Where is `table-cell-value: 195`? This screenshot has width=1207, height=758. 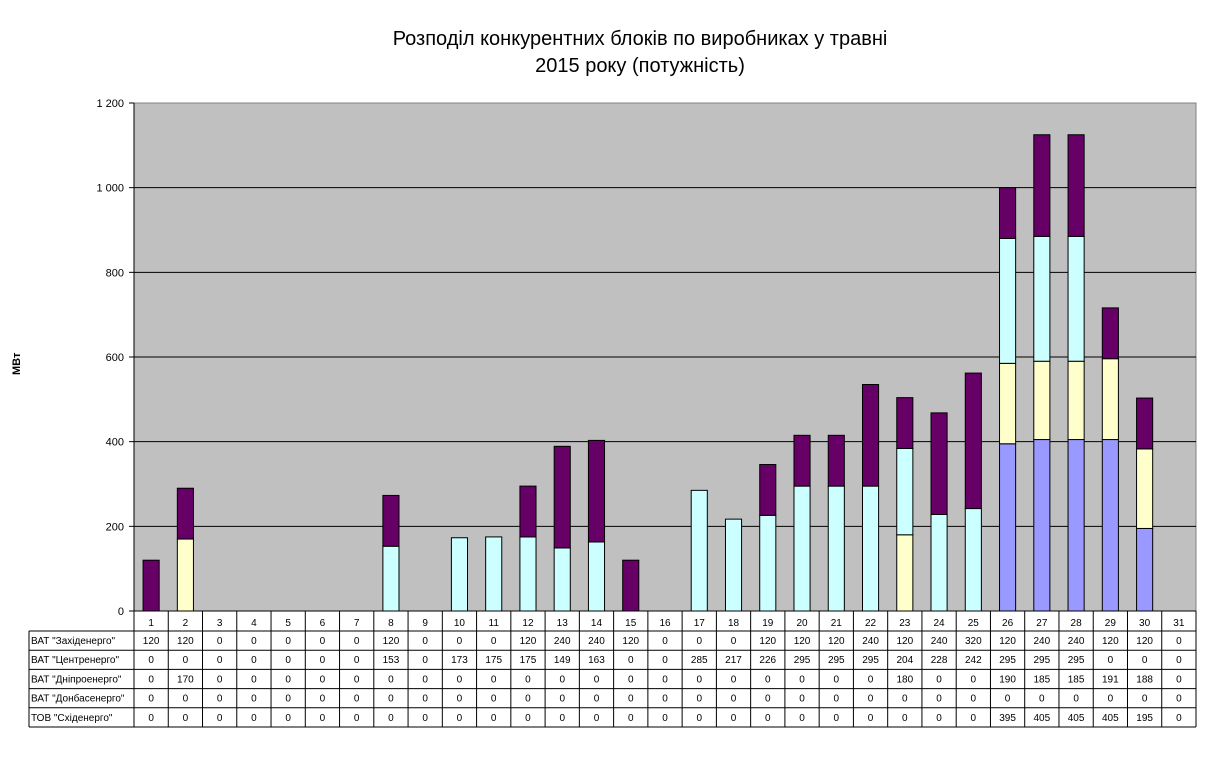
table-cell-value: 195 is located at coordinates (1144, 718).